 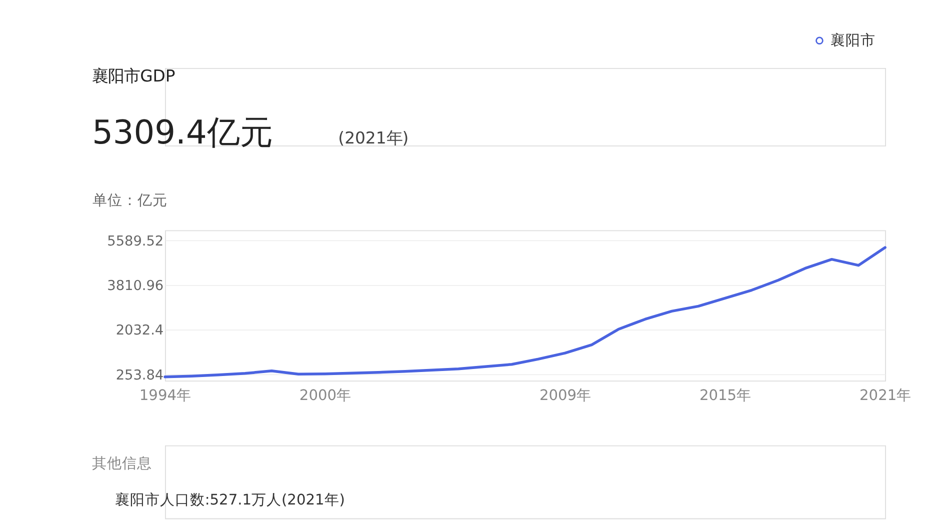 I want to click on x-tick-label: 2021年, so click(x=886, y=395).